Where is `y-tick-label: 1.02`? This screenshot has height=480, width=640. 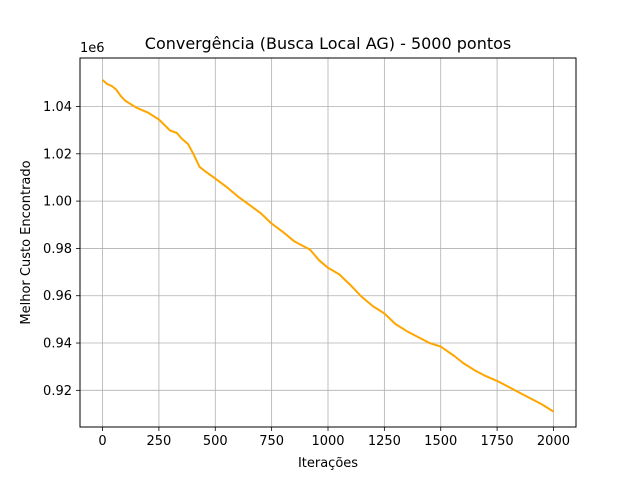 y-tick-label: 1.02 is located at coordinates (57, 154).